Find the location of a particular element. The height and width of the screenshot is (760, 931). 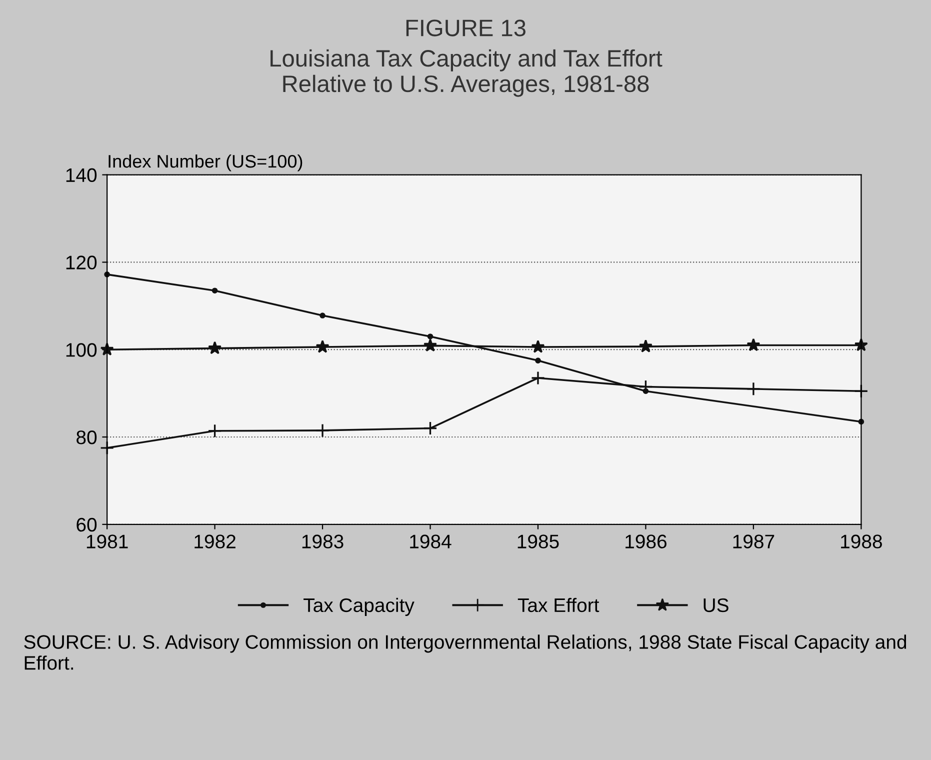

x-tick-label: 1982 is located at coordinates (215, 541).